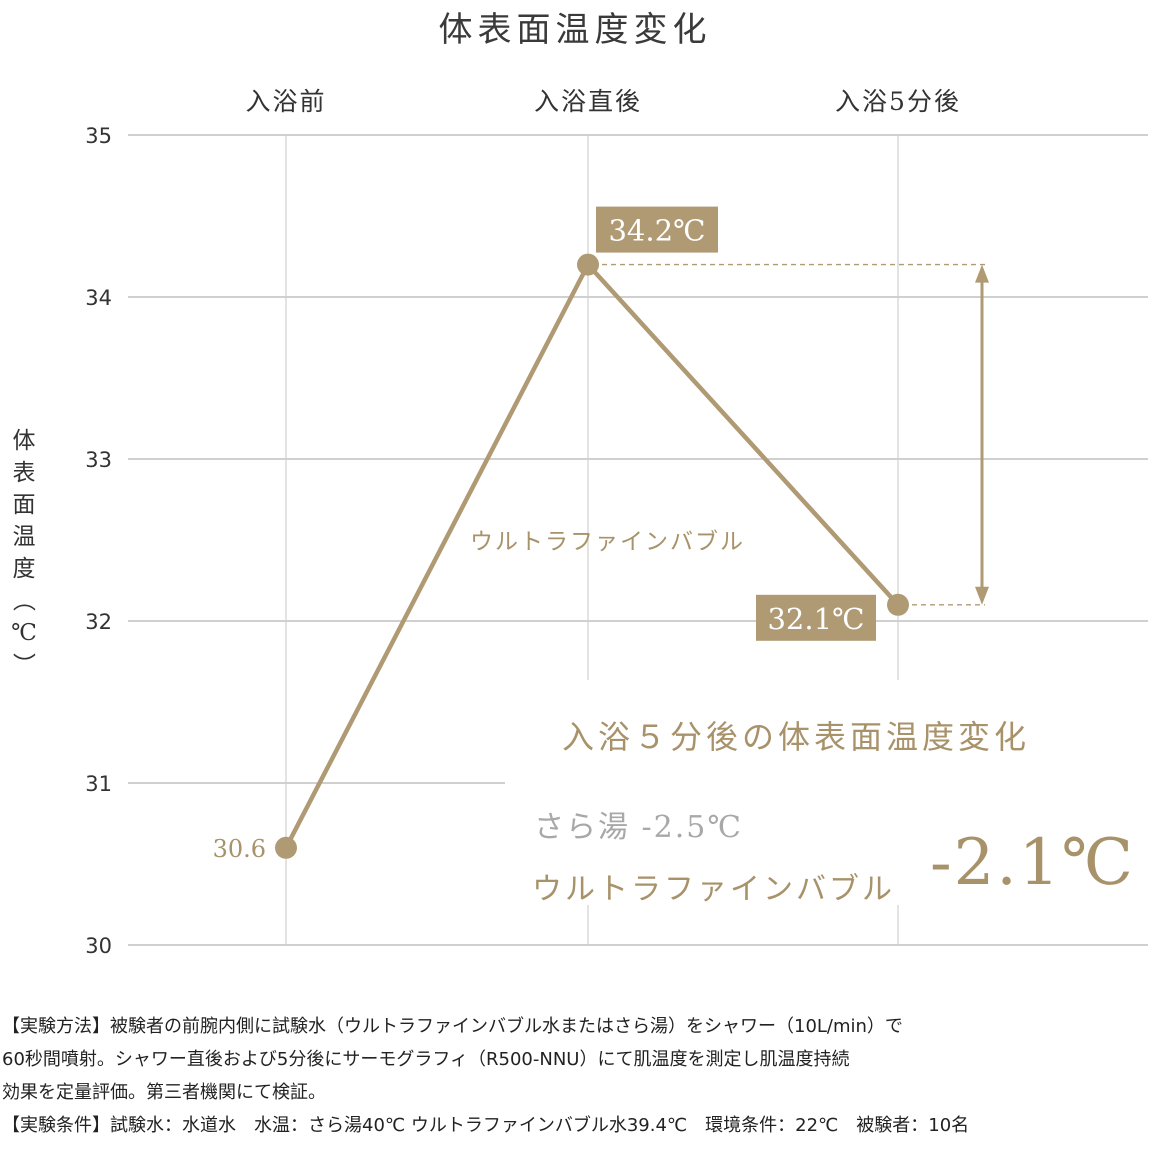 The image size is (1150, 1149). I want to click on ufb-change-value: -2.1℃, so click(1032, 863).